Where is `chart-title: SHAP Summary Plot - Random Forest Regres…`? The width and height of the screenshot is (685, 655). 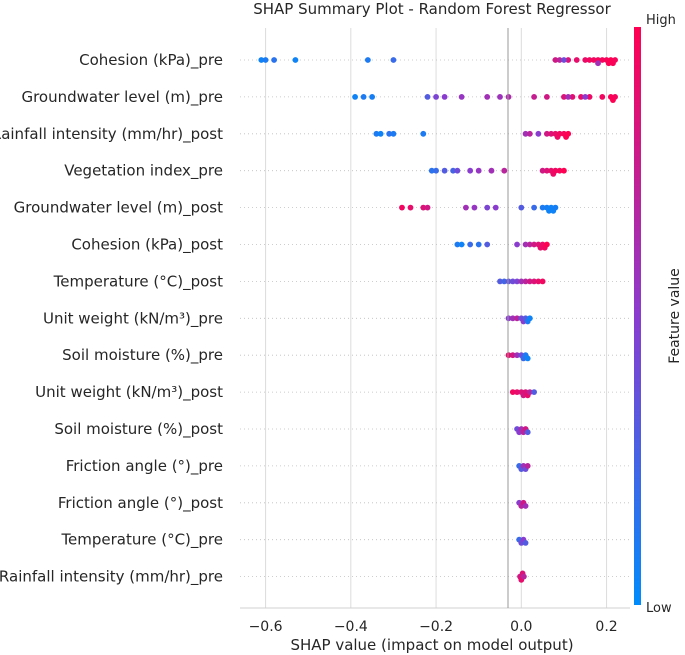
chart-title: SHAP Summary Plot - Random Forest Regres… is located at coordinates (432, 9).